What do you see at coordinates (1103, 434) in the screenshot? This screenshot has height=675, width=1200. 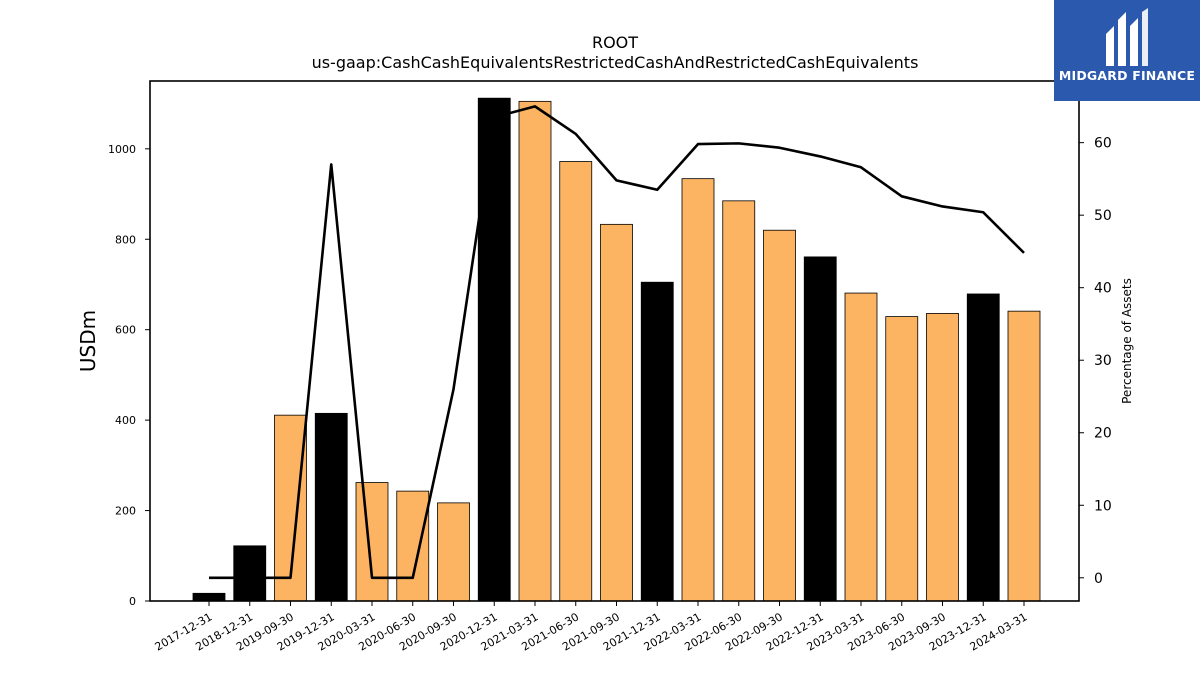 I see `y2-tick-label: 20` at bounding box center [1103, 434].